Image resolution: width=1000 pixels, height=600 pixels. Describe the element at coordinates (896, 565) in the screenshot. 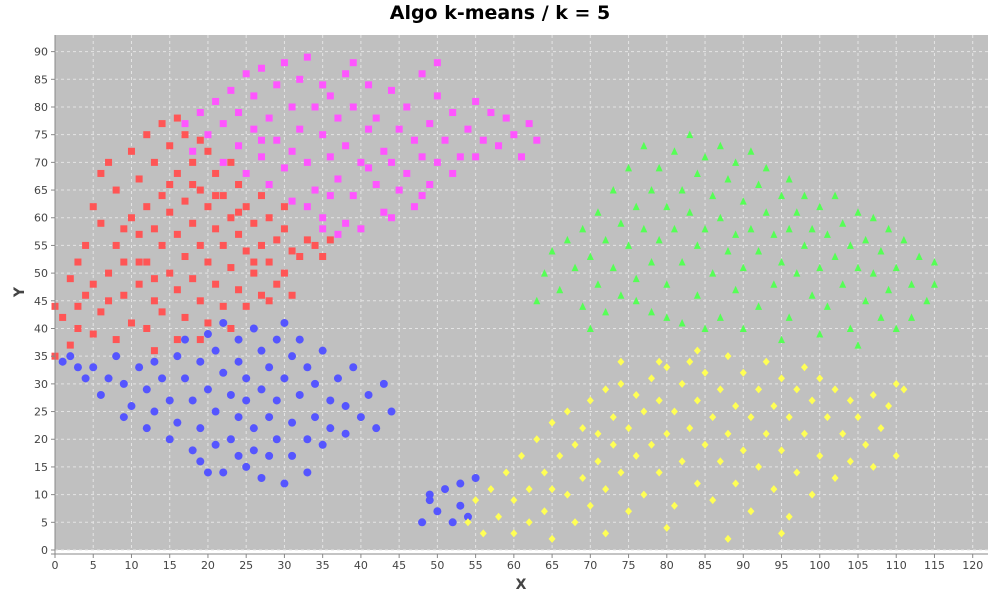

I see `x-tick-label: 110` at that location.